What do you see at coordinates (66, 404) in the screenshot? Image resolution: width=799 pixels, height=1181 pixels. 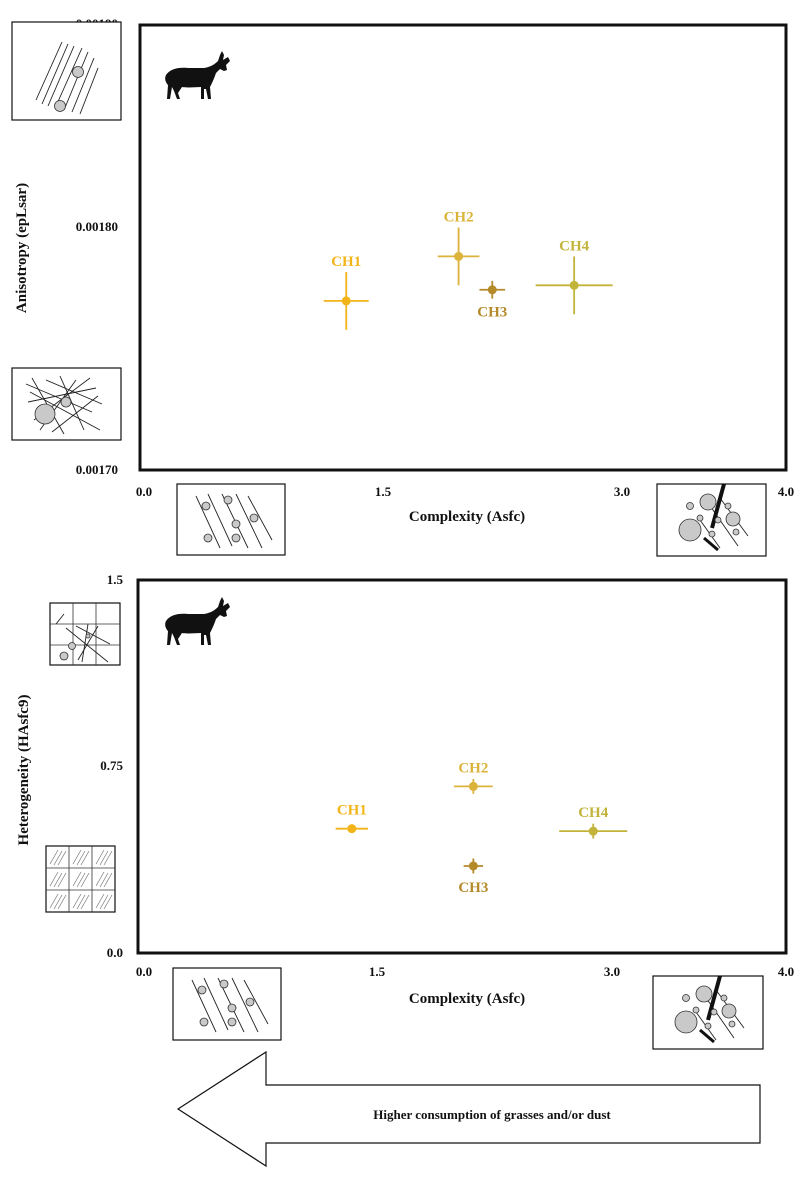 I see `isotropic-scratches-icon` at bounding box center [66, 404].